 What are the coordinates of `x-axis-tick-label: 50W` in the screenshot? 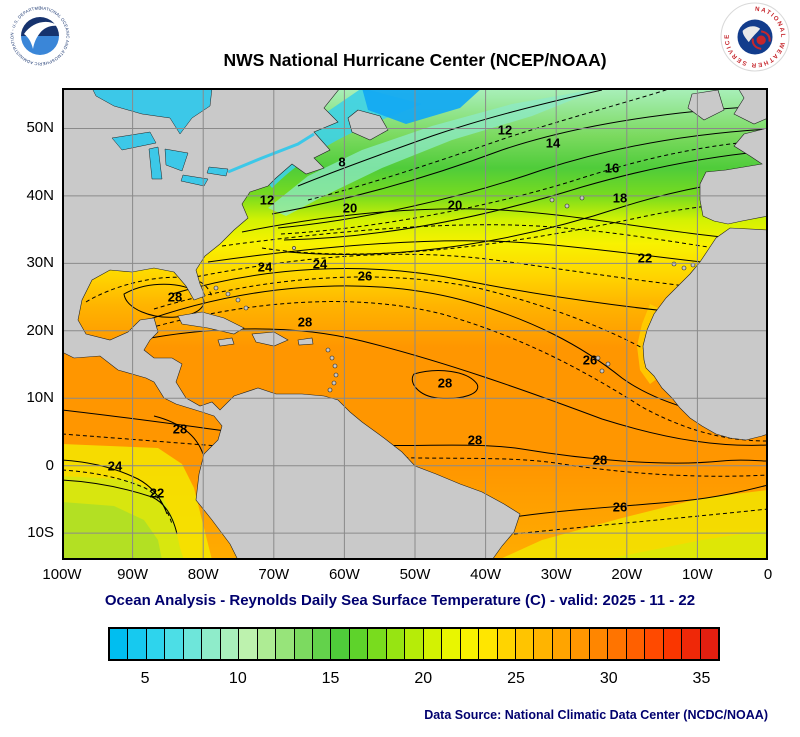 It's located at (415, 574).